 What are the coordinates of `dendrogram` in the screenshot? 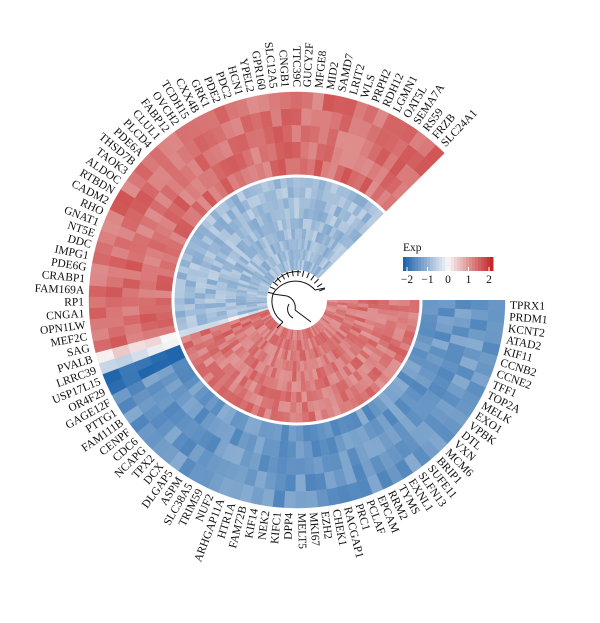 It's located at (296, 299).